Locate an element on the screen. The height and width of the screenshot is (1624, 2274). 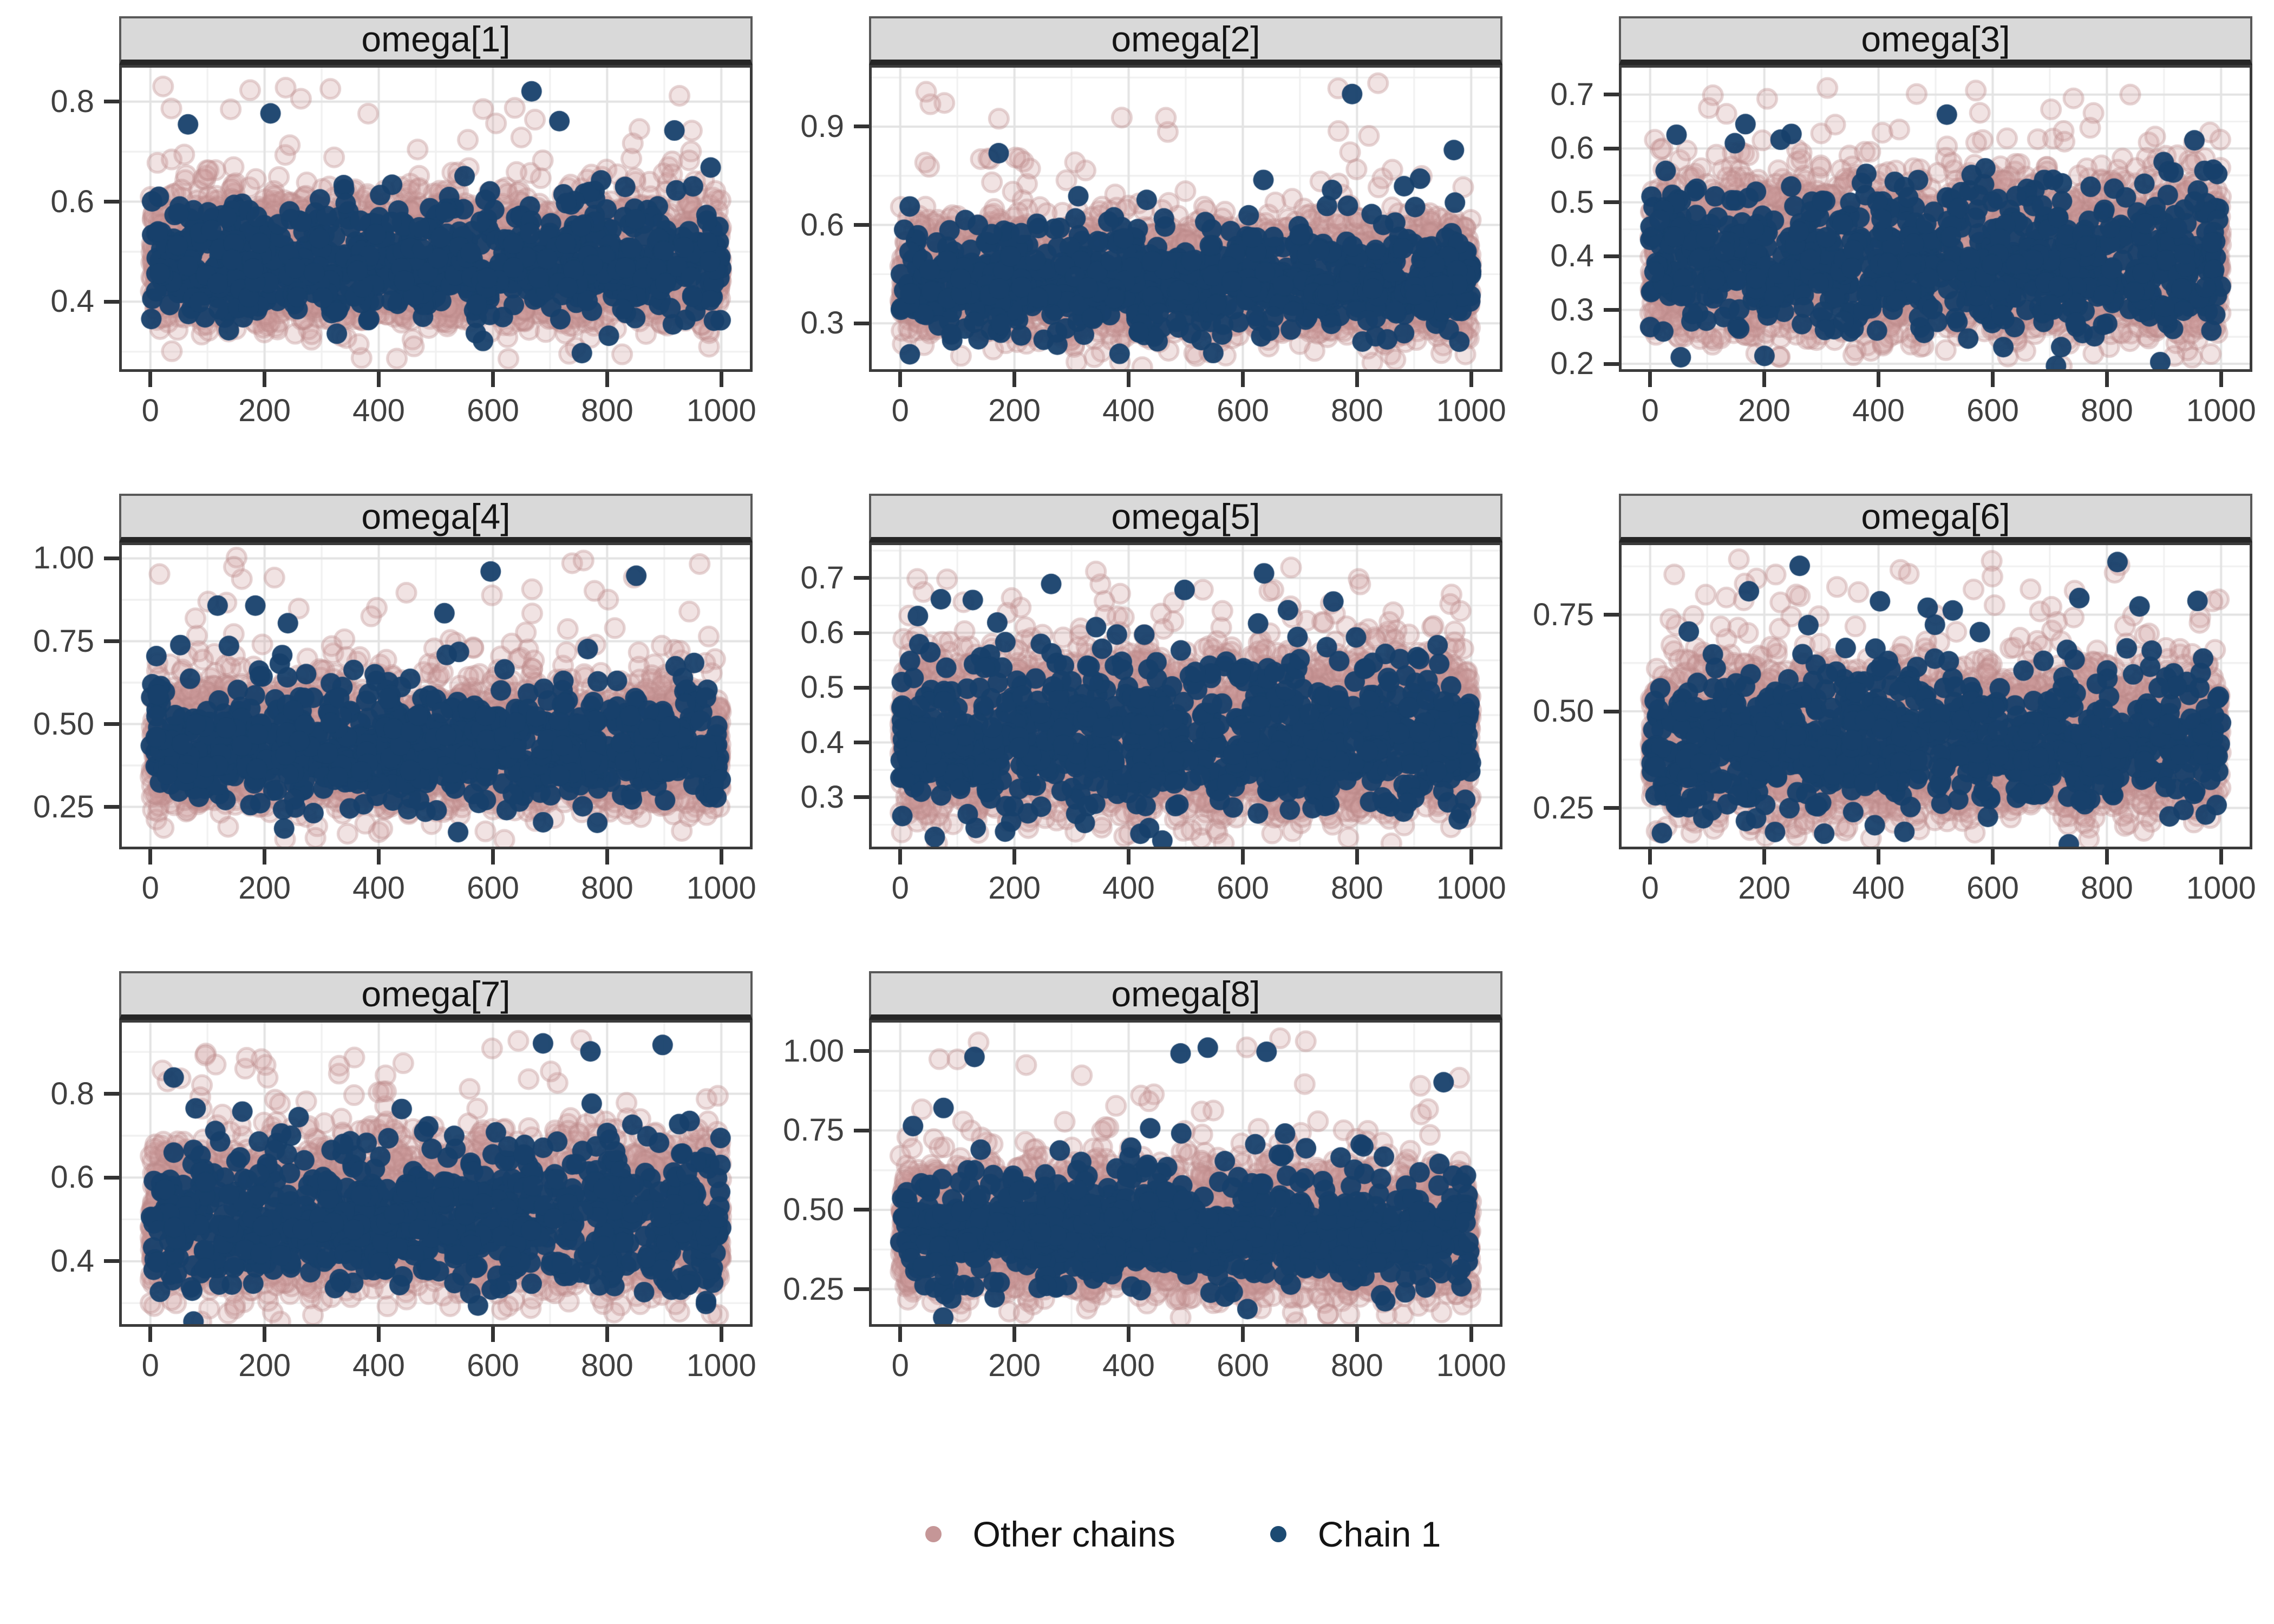
legend: Other chains Chain 1 is located at coordinates (1183, 1534).